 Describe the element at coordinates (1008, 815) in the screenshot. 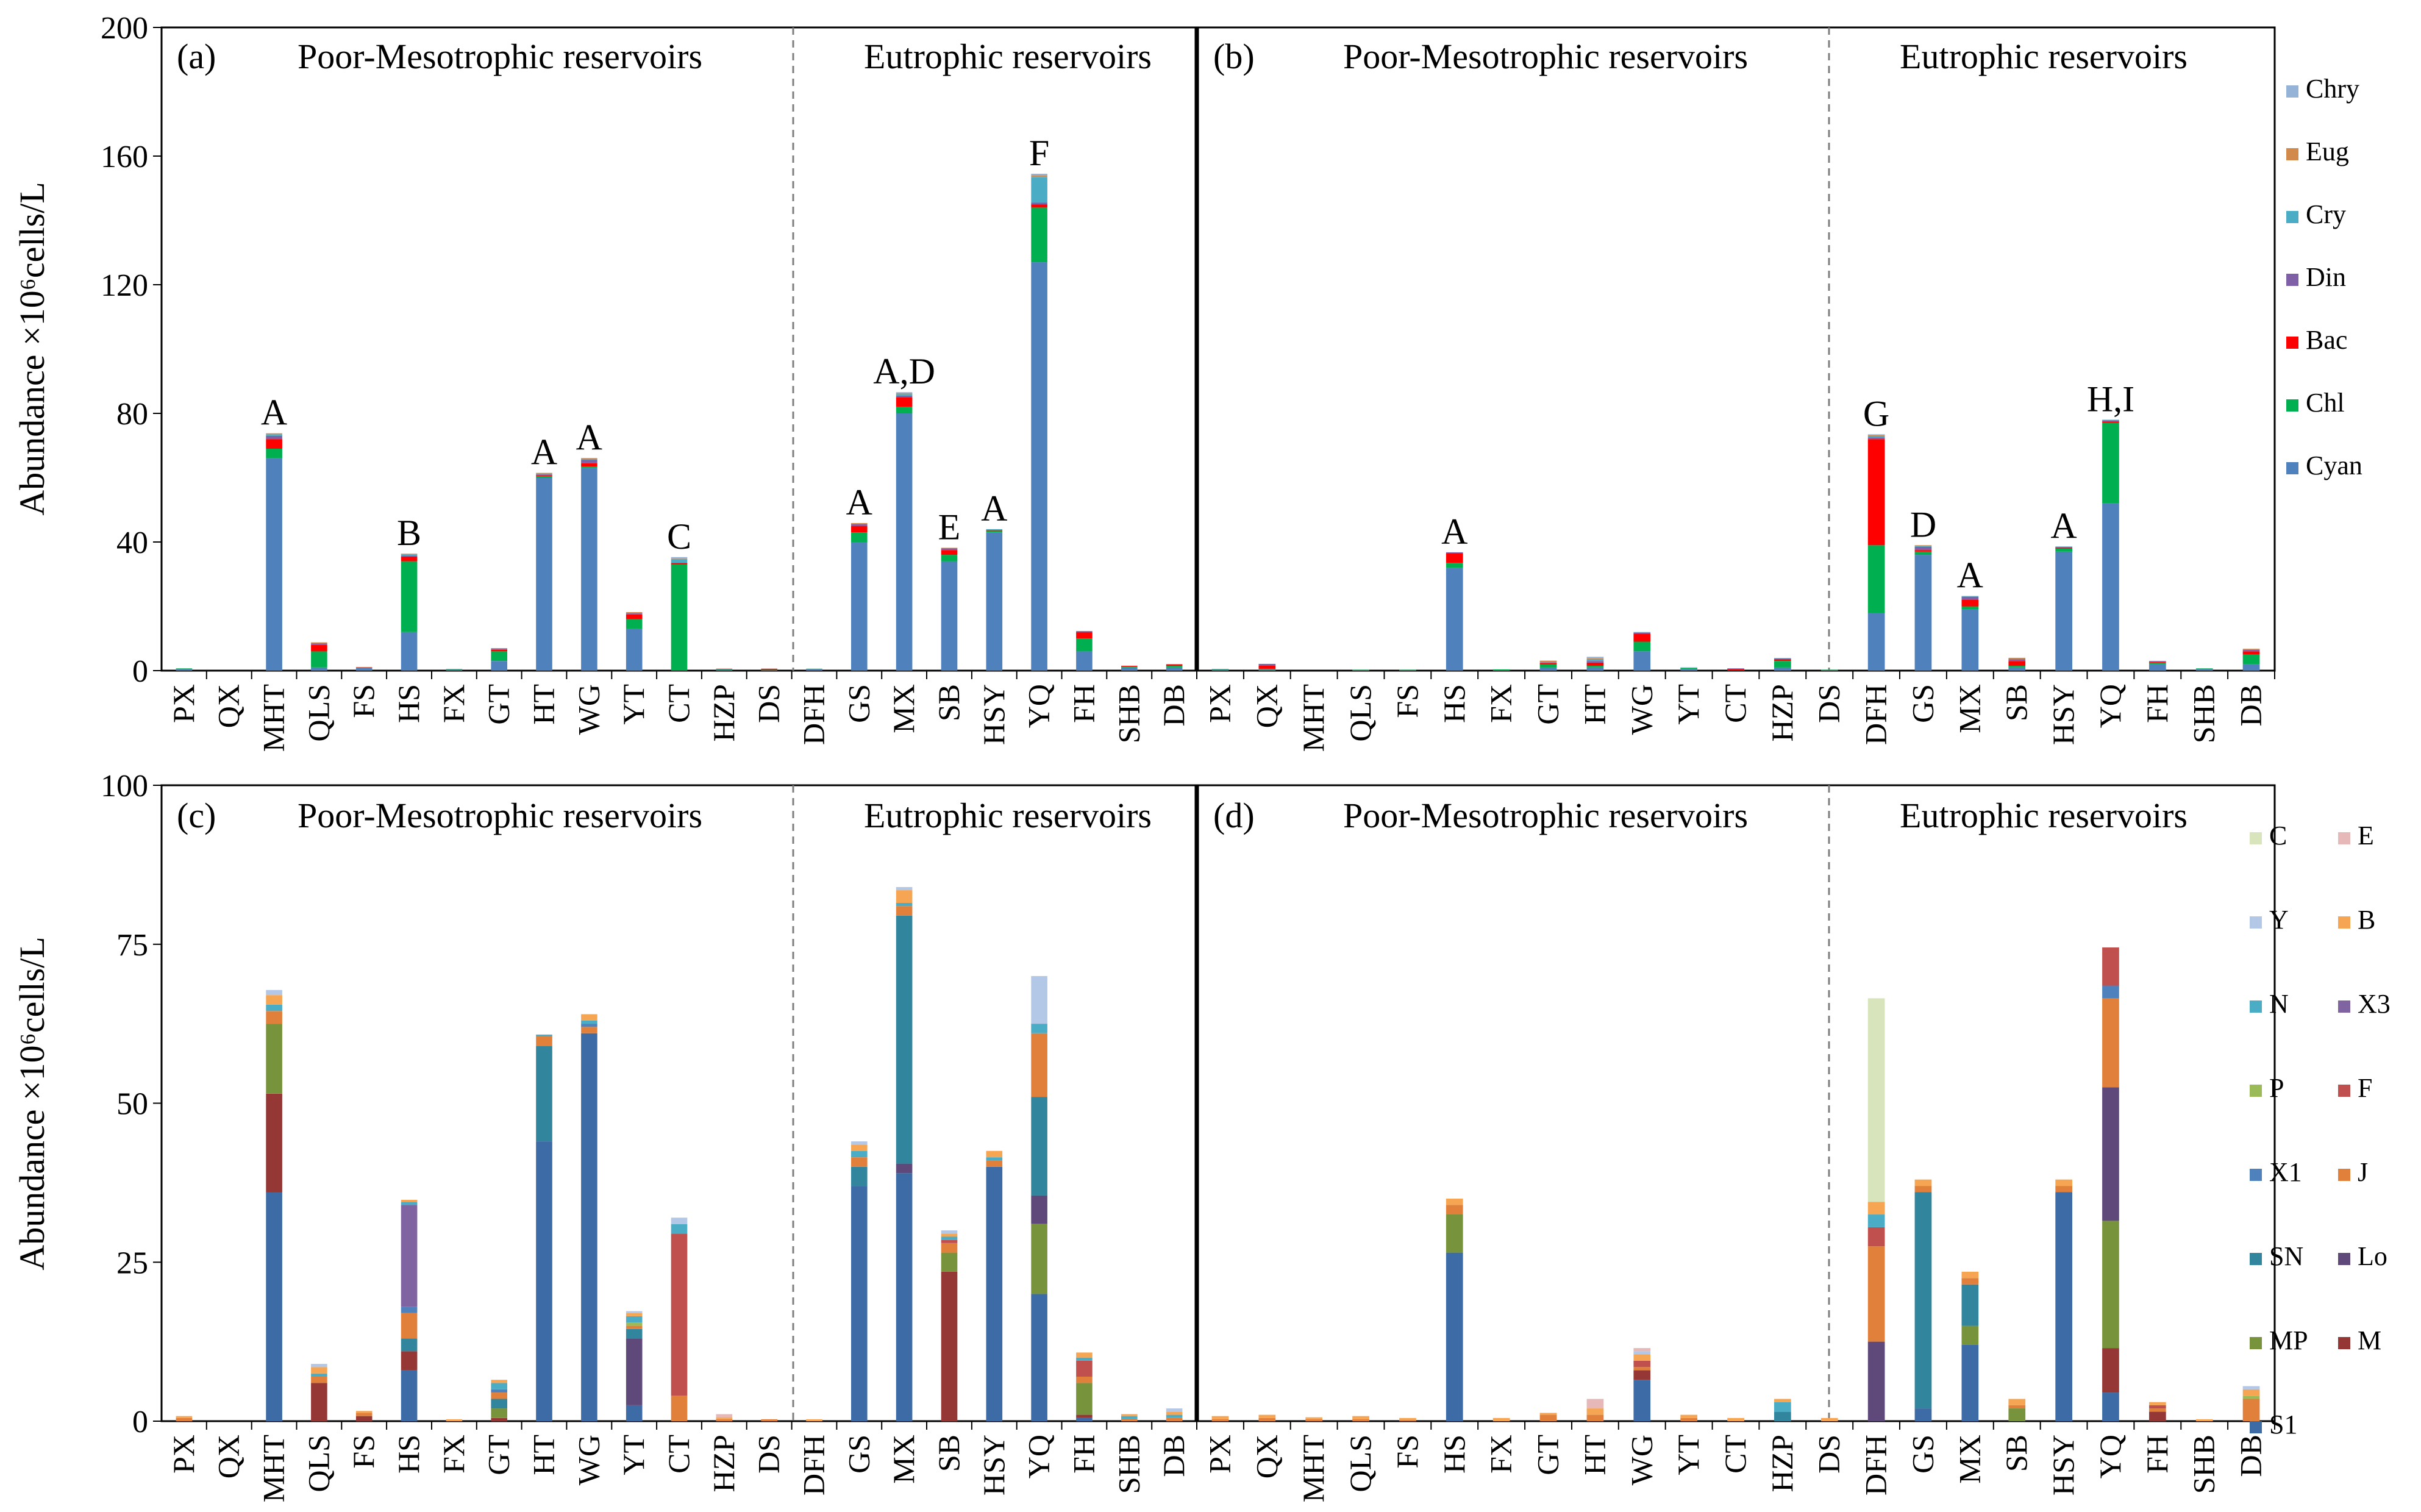

I see `panel-c-eutrophic-label: Eutrophic reservoirs` at that location.